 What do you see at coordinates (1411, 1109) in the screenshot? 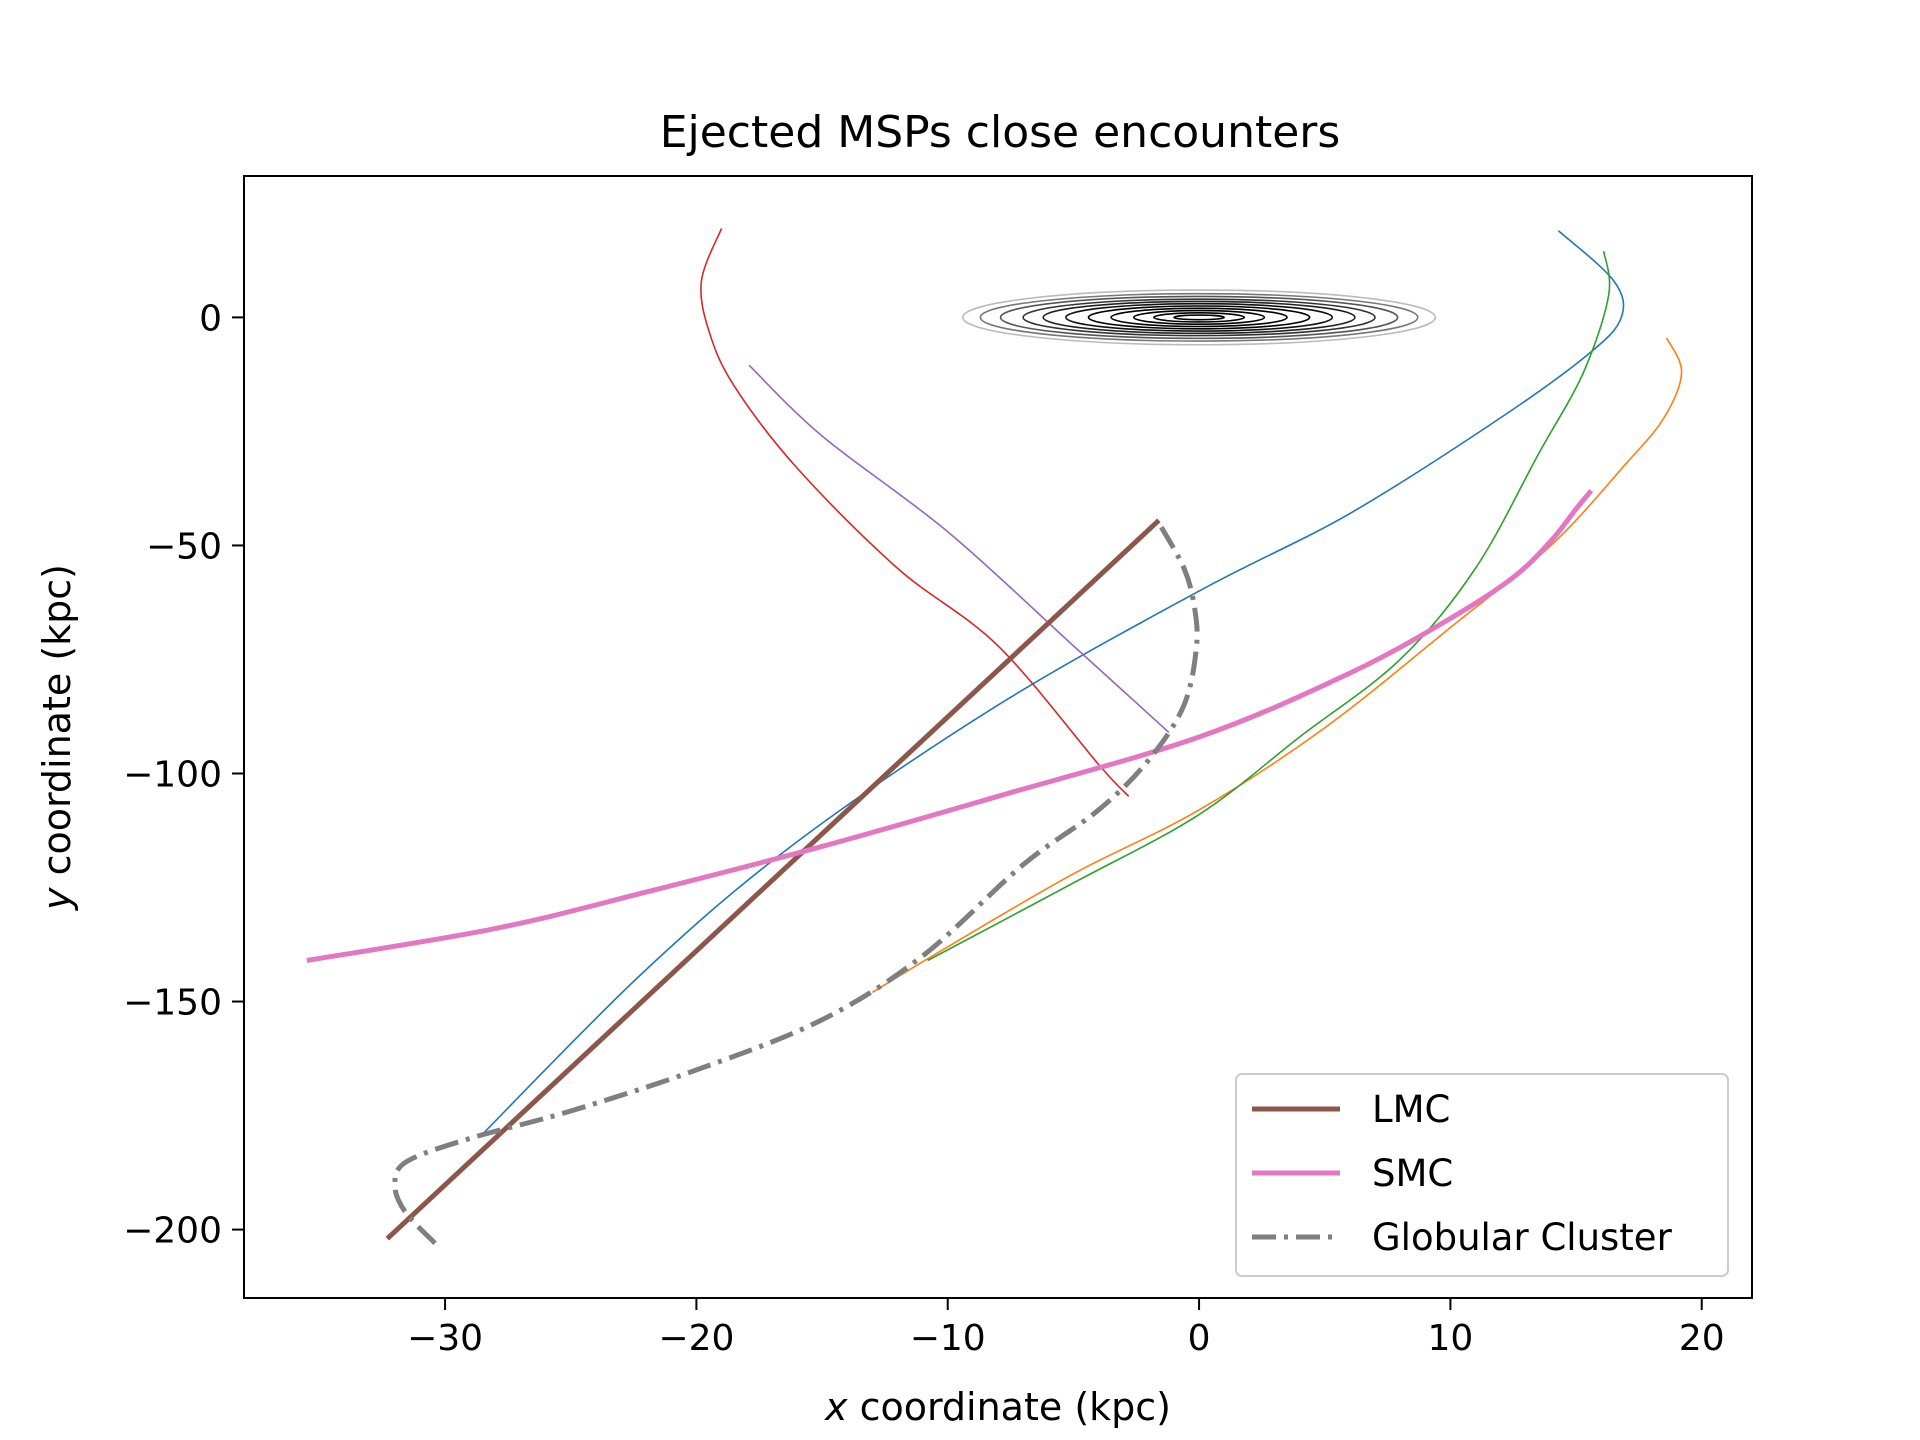
I see `legend-label-lmc: LMC` at bounding box center [1411, 1109].